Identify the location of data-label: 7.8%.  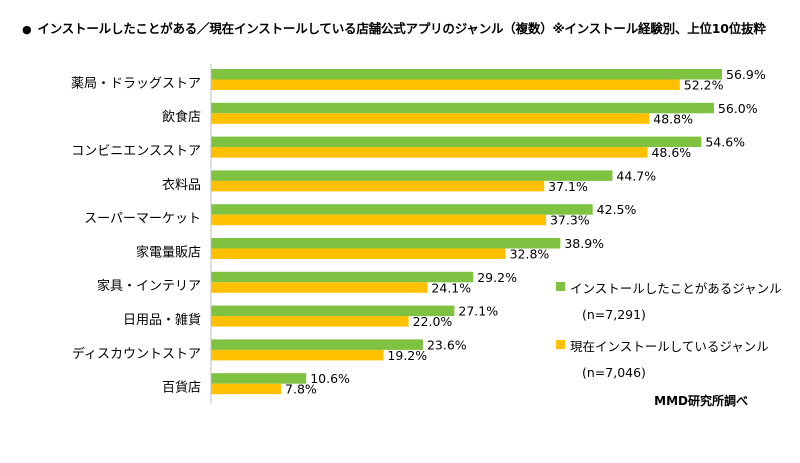
(301, 389).